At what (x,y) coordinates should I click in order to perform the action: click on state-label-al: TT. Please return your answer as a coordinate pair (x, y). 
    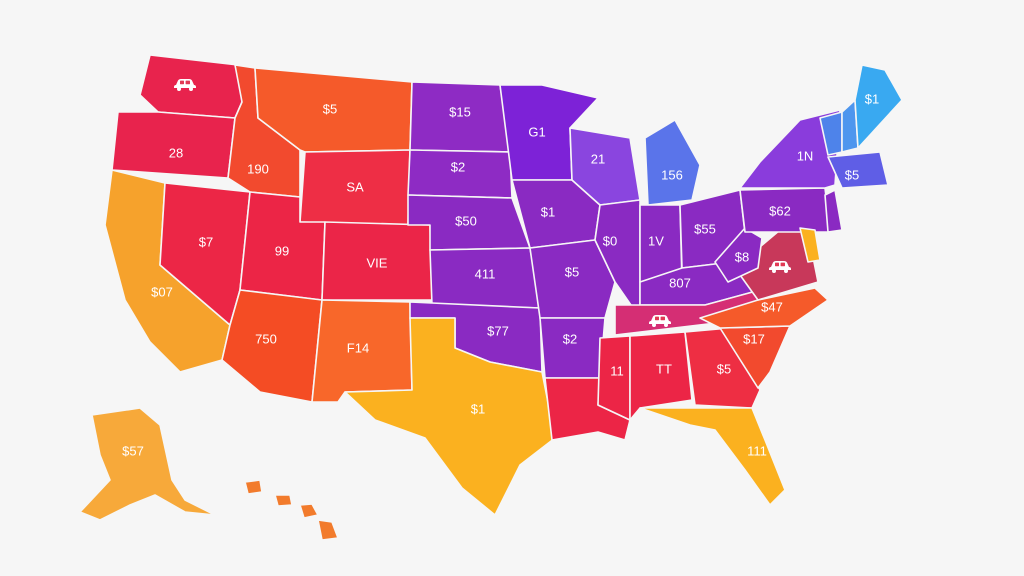
    Looking at the image, I should click on (664, 368).